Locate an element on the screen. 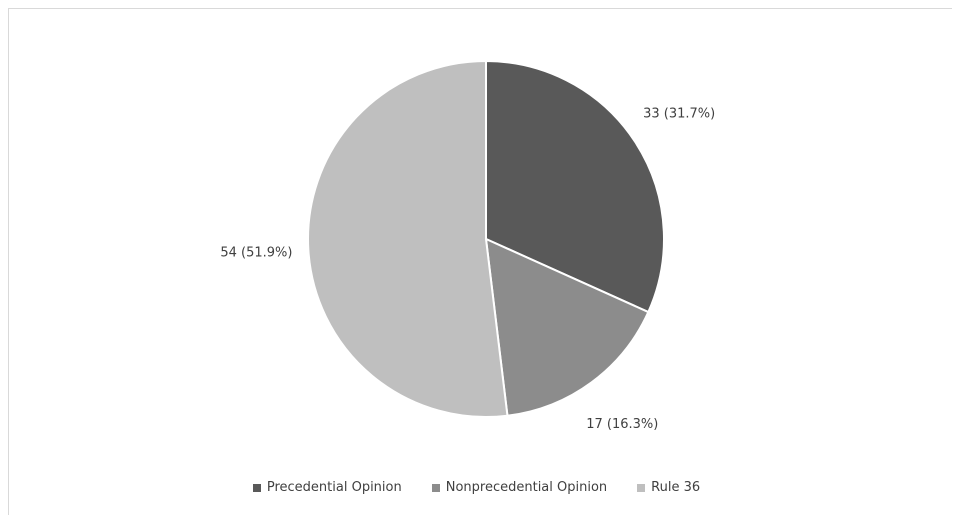  legend-item-precedential-opinion: Precedential Opinion is located at coordinates (327, 487).